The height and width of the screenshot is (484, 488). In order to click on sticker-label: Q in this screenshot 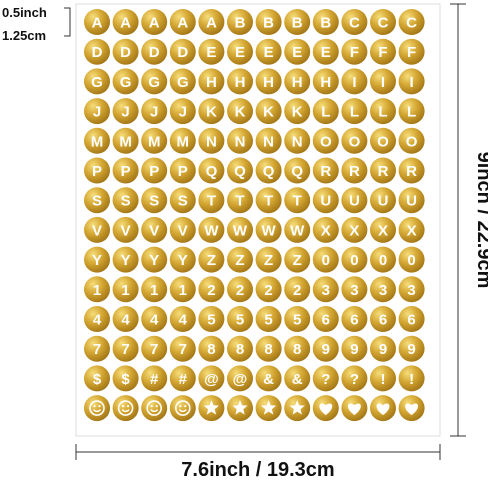, I will do `click(212, 171)`.